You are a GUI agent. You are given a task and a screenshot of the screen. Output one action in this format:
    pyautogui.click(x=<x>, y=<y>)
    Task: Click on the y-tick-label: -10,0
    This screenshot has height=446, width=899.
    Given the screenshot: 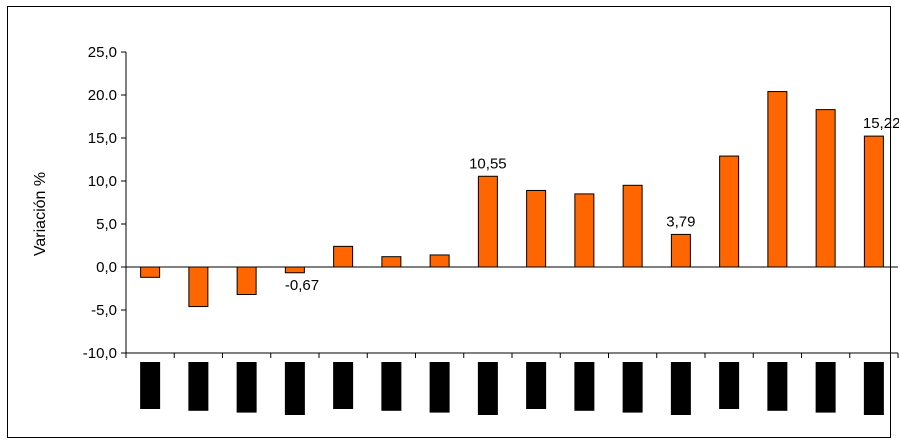 What is the action you would take?
    pyautogui.click(x=100, y=353)
    